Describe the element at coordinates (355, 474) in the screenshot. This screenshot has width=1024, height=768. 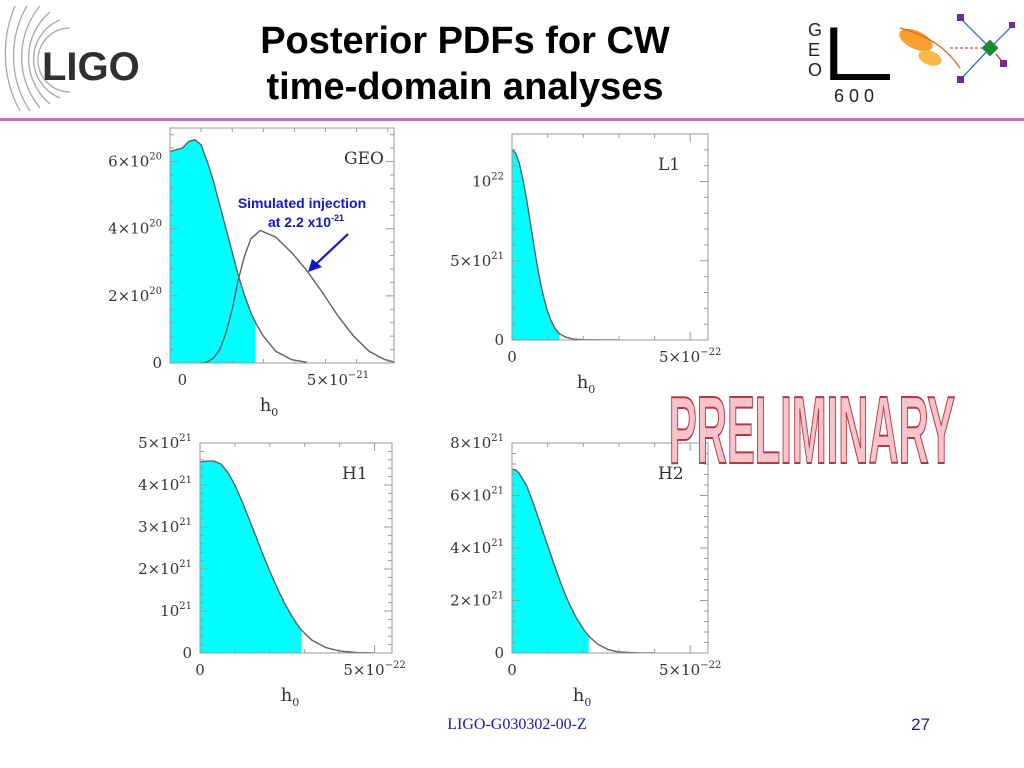
I see `detector-label-h1: H1` at that location.